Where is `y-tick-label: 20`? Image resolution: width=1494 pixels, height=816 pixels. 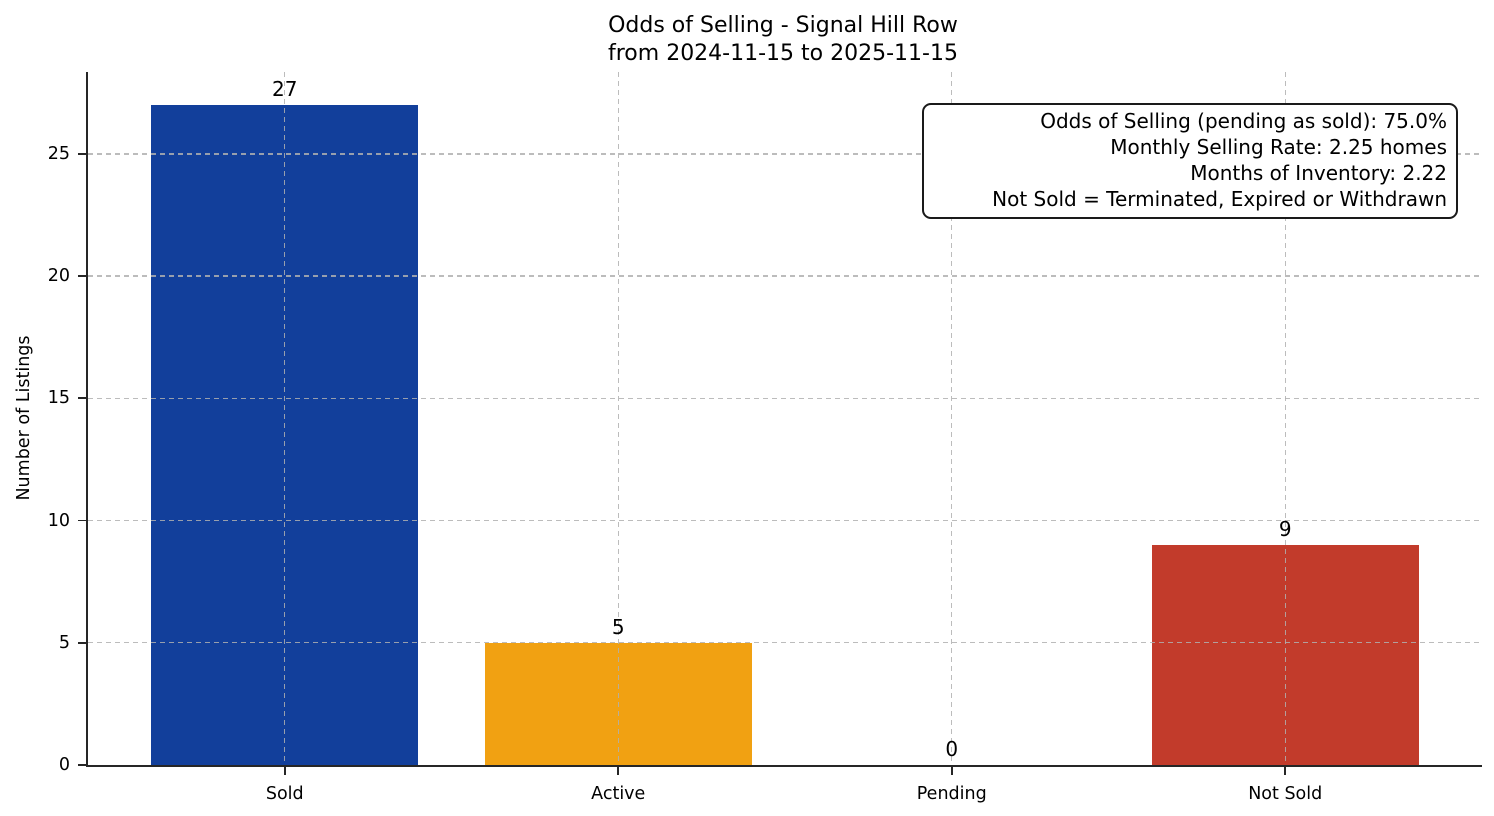 y-tick-label: 20 is located at coordinates (58, 276).